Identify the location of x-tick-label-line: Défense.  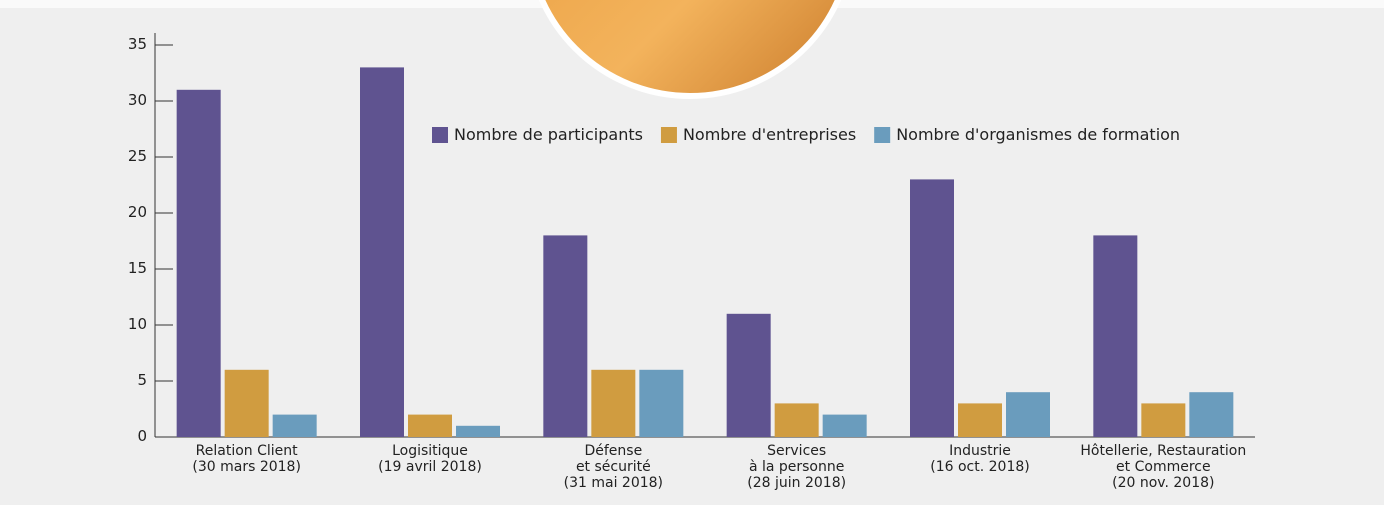
(613, 451).